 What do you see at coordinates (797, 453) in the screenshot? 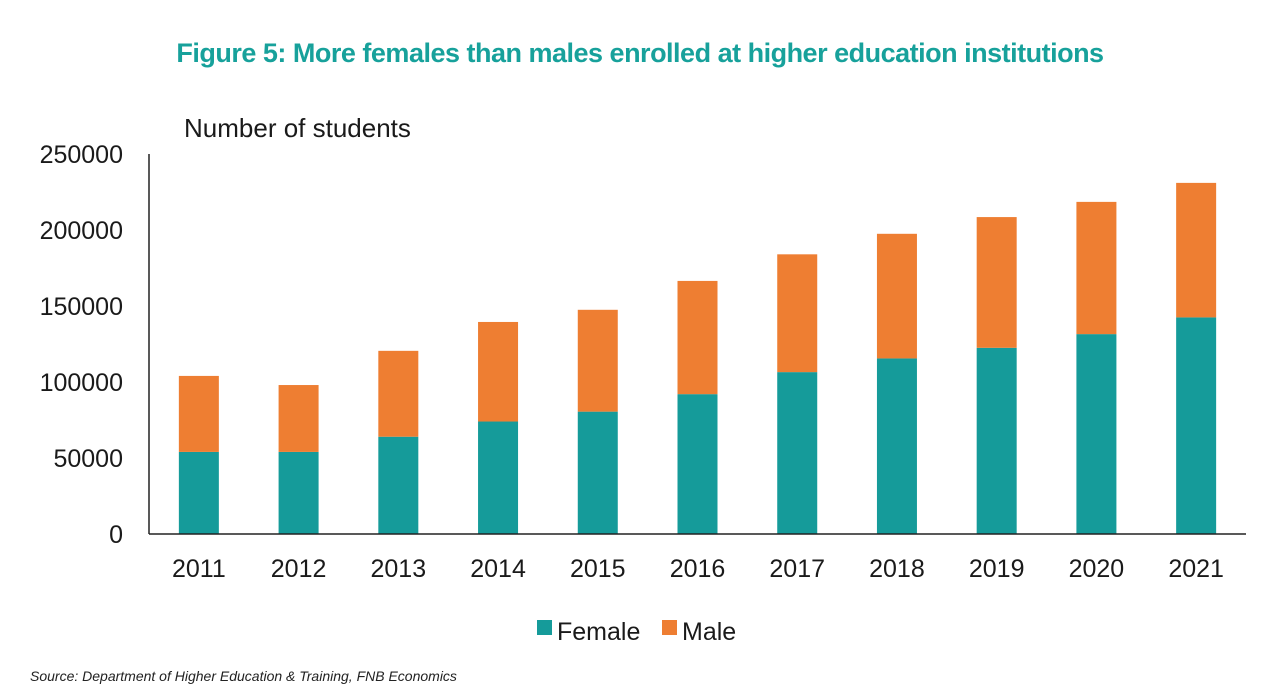
I see `bar-female-2017` at bounding box center [797, 453].